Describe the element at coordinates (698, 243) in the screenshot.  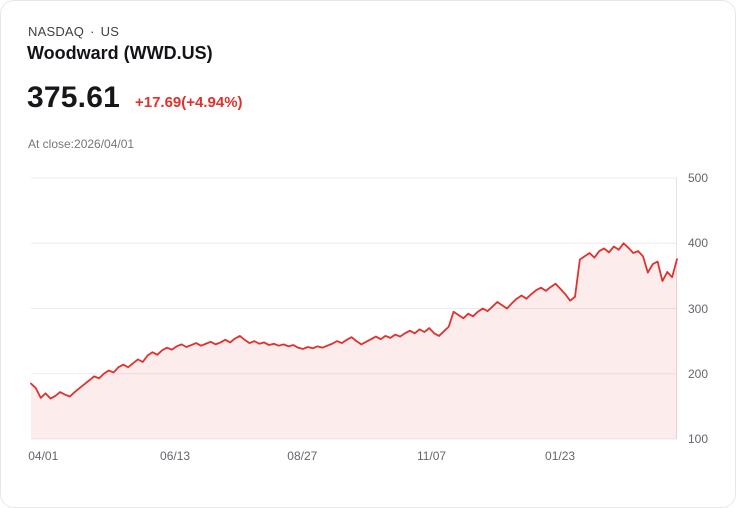
I see `y-tick-label: 400` at that location.